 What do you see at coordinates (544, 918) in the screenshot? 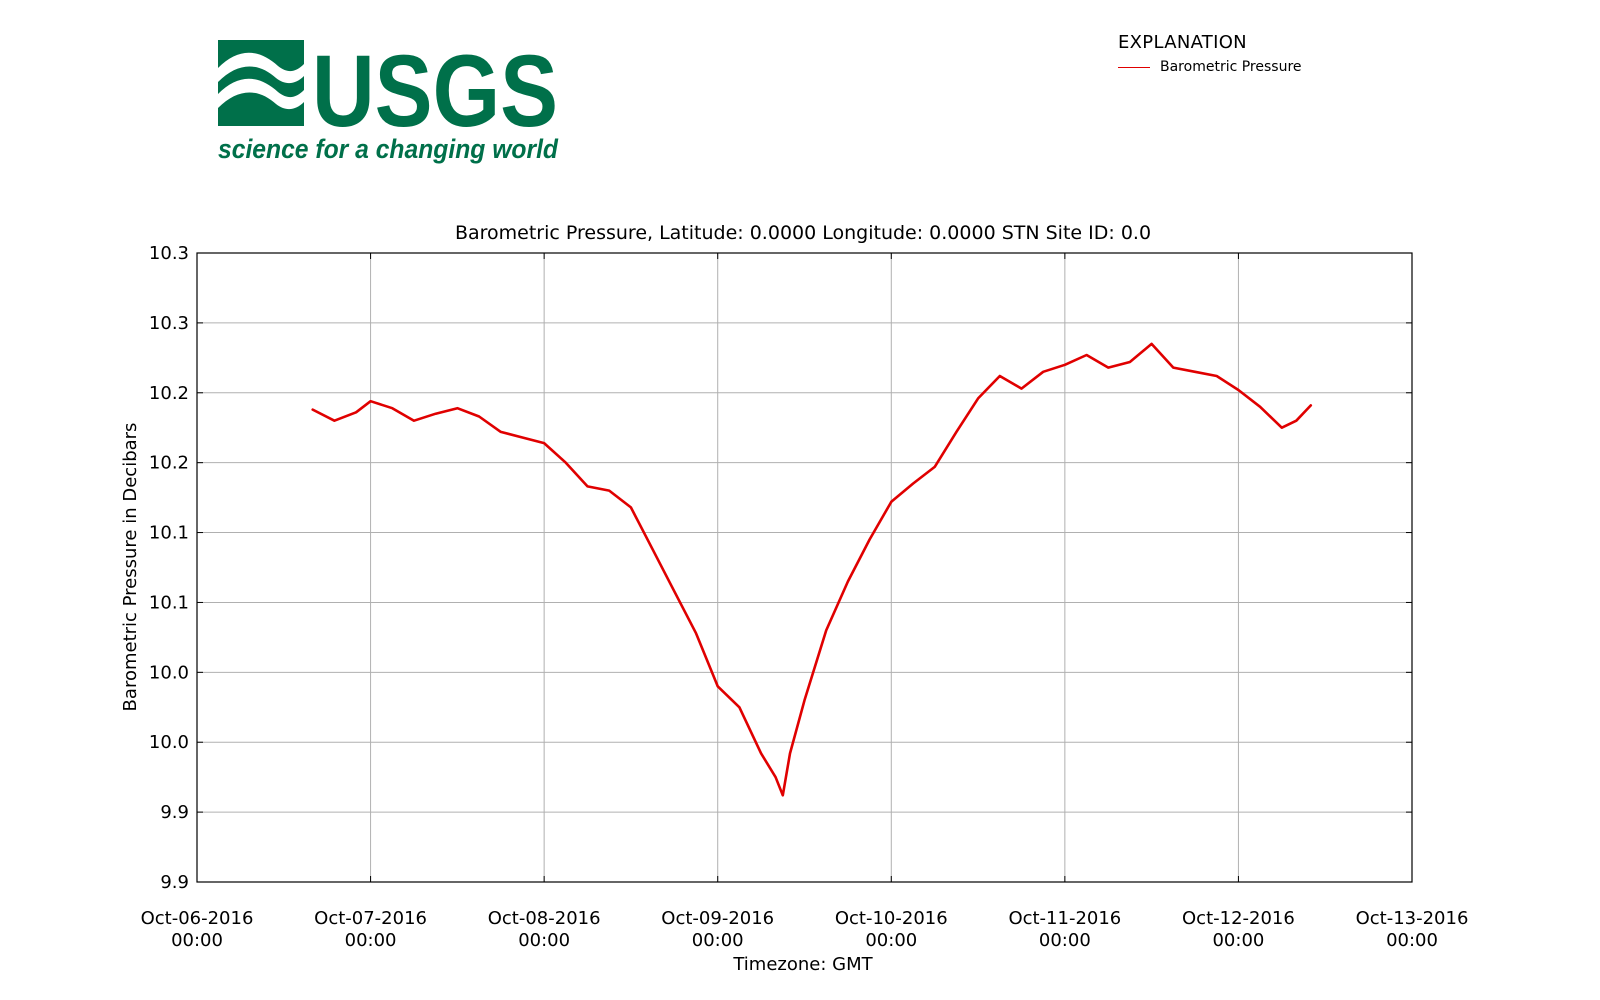
I see `x-tick-label-date: Oct-08-2016` at bounding box center [544, 918].